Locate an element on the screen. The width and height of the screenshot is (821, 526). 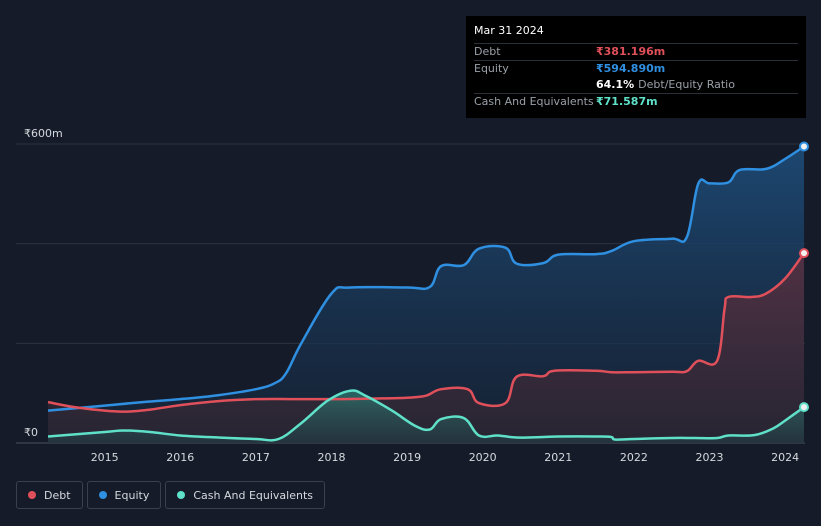
x-tick-label: 2019 is located at coordinates (407, 457).